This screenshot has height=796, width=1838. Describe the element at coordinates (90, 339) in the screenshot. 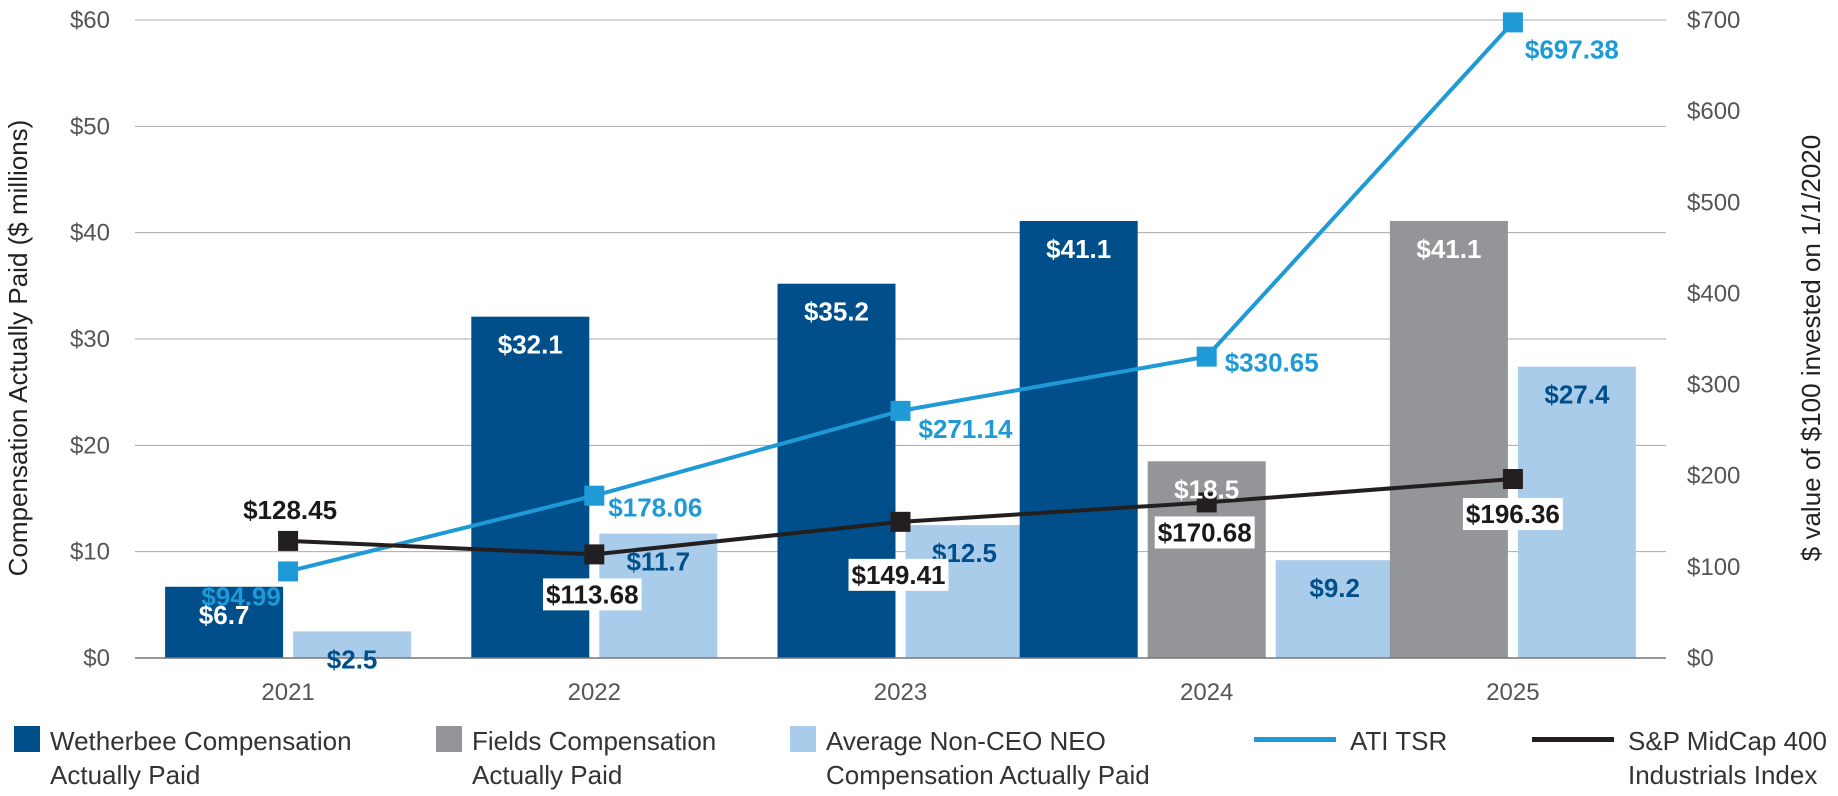

I see `left-axis-tick-label: $30` at that location.